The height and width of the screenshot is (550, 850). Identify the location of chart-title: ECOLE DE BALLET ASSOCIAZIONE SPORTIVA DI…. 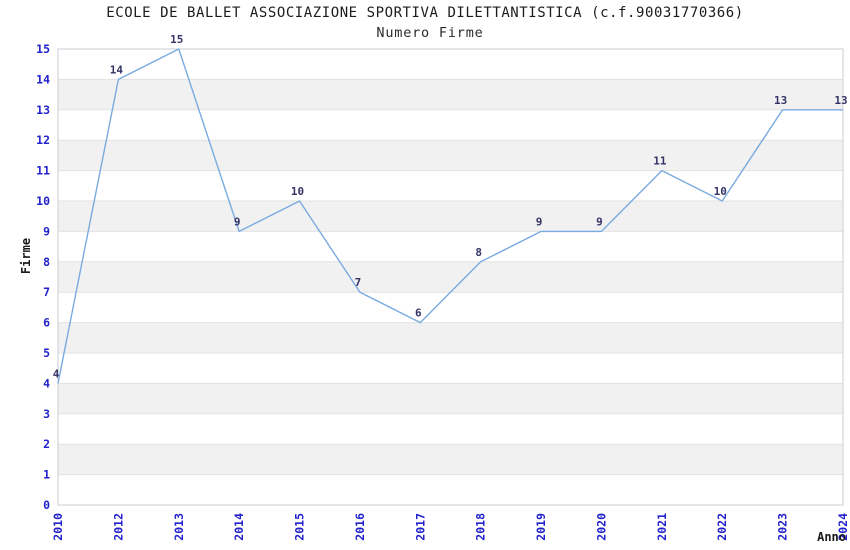
(425, 13).